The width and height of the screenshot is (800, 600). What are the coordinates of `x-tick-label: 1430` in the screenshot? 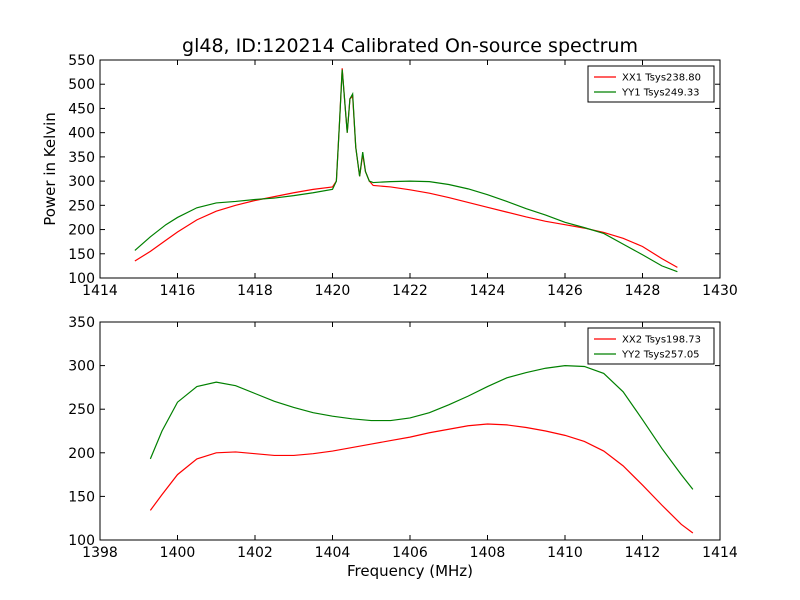 It's located at (720, 291).